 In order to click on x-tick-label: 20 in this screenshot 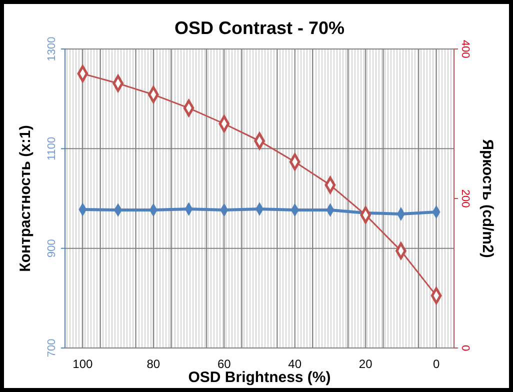, I will do `click(365, 364)`.